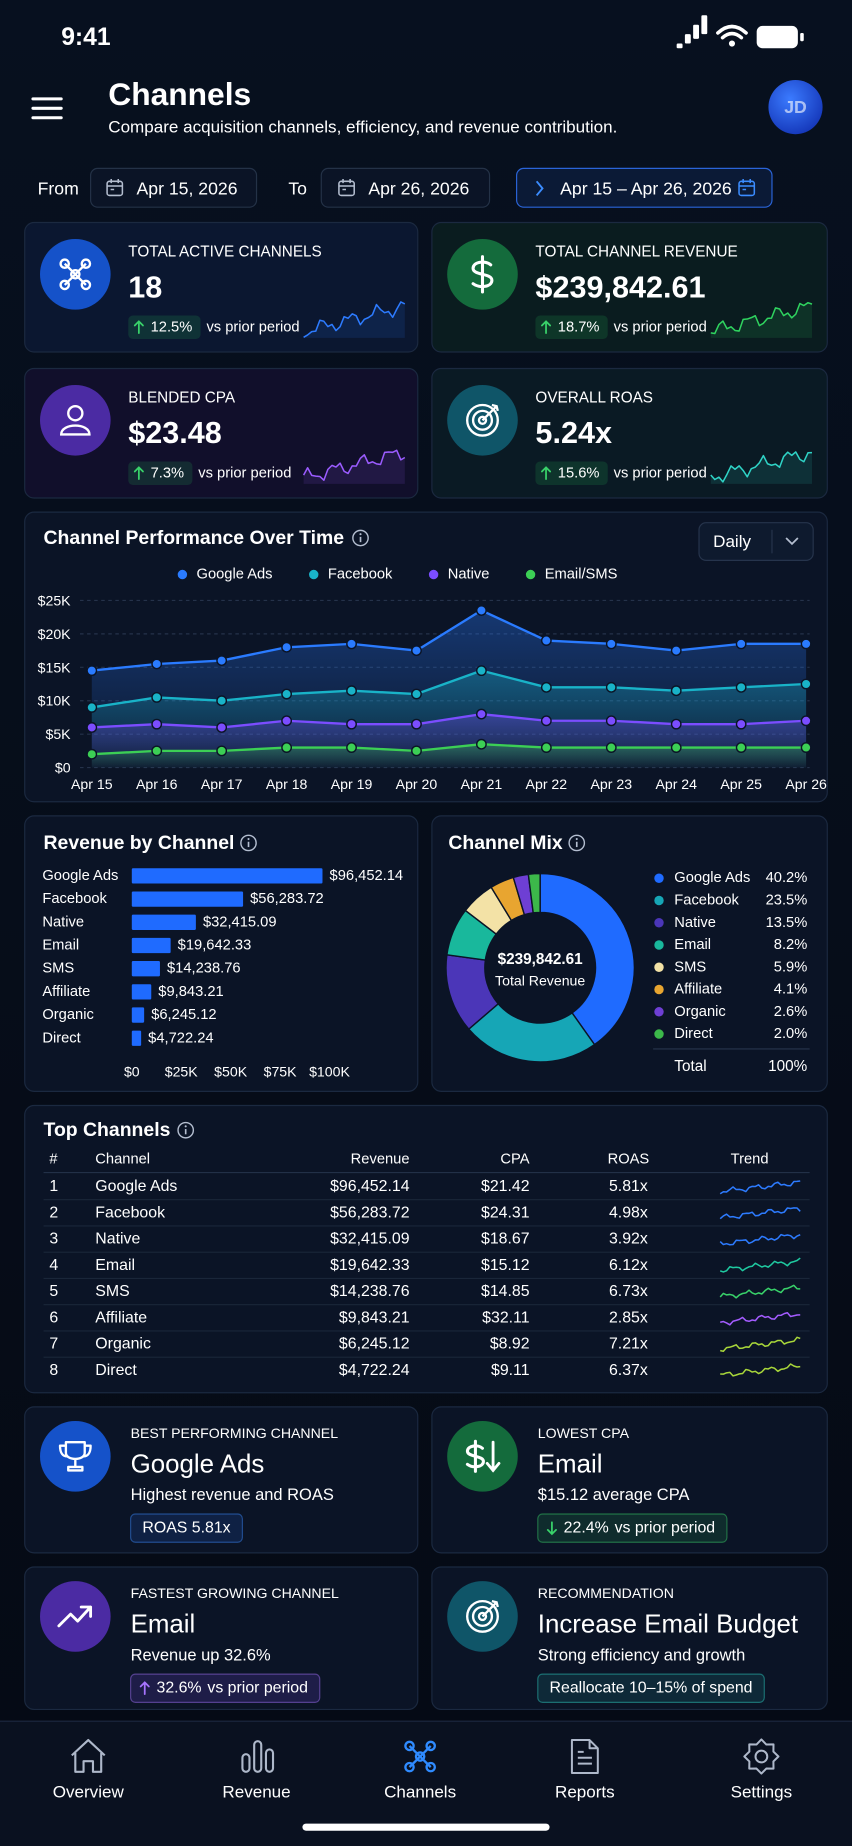  What do you see at coordinates (547, 784) in the screenshot?
I see `x-tick-label: Apr 22` at bounding box center [547, 784].